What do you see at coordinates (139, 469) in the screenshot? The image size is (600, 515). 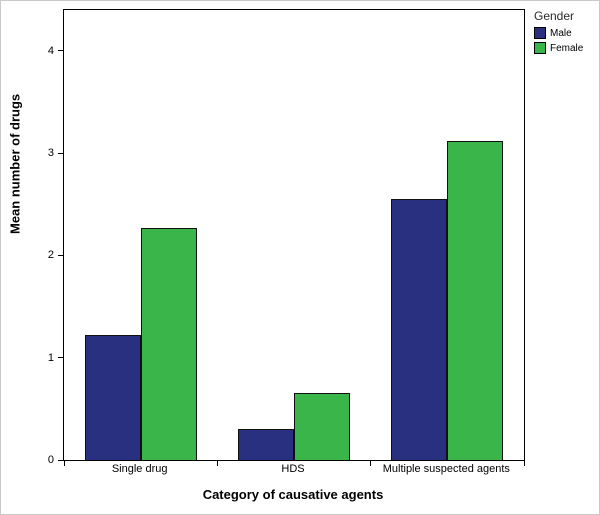 I see `x-tick-label-0: Single drug` at bounding box center [139, 469].